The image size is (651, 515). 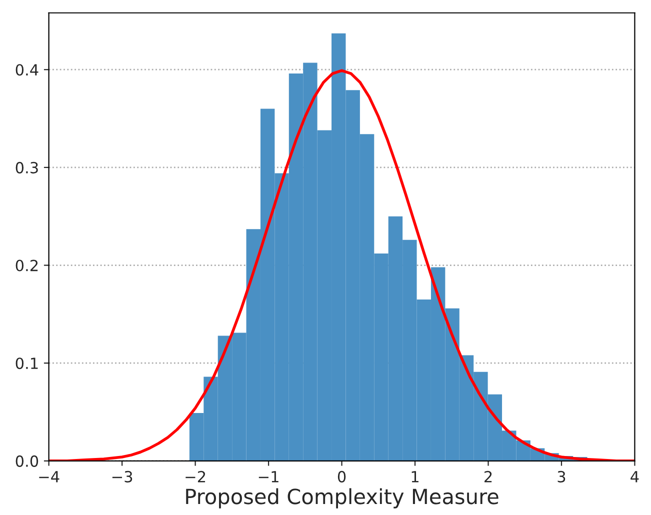 I want to click on x-tick-label: 0, so click(x=342, y=476).